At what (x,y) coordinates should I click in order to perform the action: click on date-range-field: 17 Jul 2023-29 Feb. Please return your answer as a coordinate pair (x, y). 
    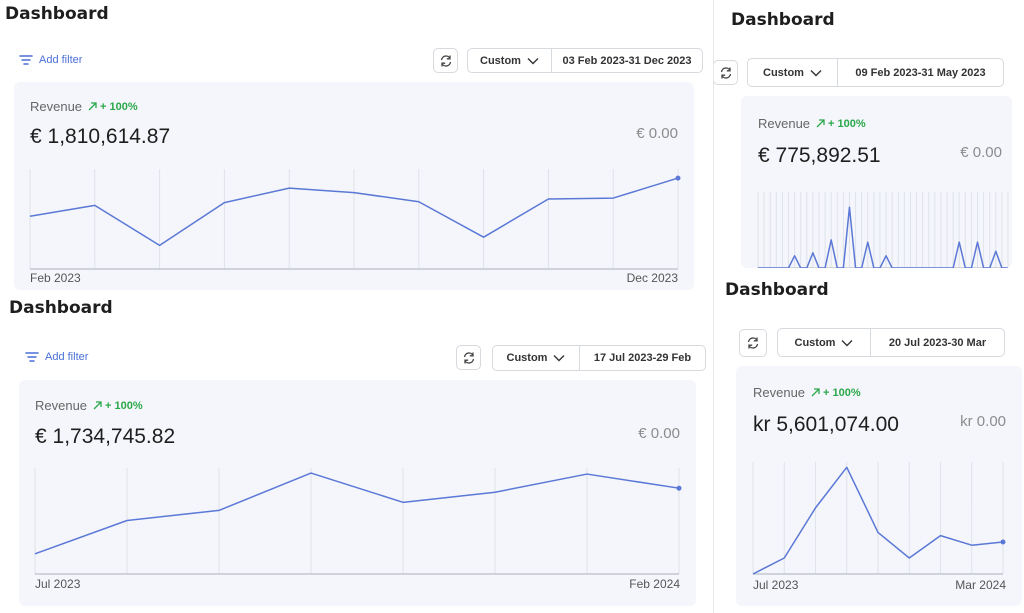
    Looking at the image, I should click on (642, 358).